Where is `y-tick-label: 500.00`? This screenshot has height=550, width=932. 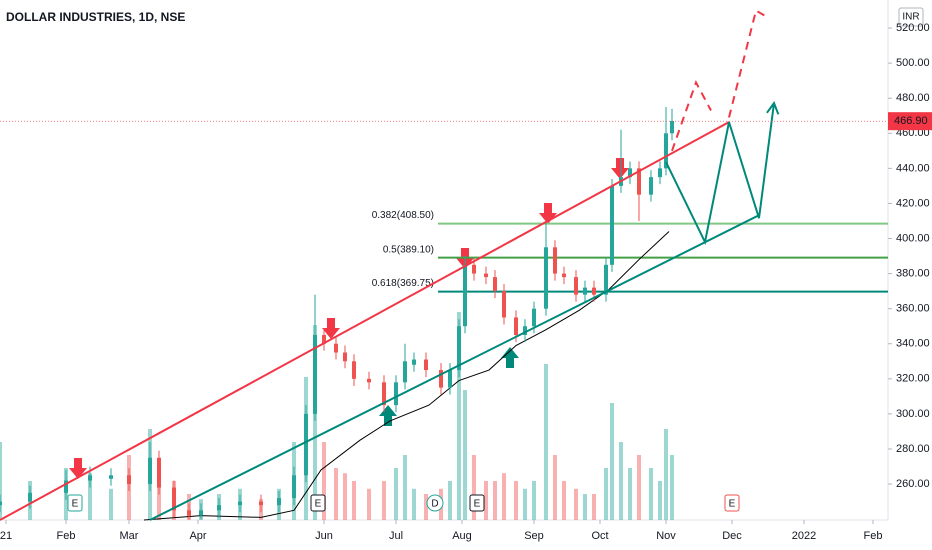 y-tick-label: 500.00 is located at coordinates (913, 63).